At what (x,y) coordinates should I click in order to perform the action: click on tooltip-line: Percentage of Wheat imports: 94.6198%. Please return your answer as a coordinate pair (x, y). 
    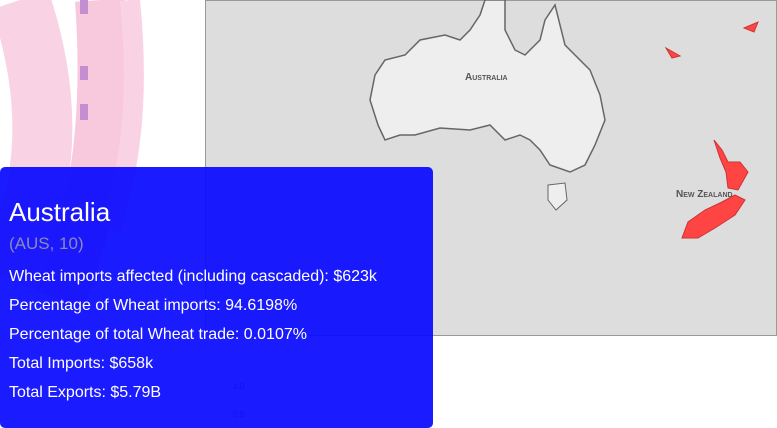
    Looking at the image, I should click on (153, 305).